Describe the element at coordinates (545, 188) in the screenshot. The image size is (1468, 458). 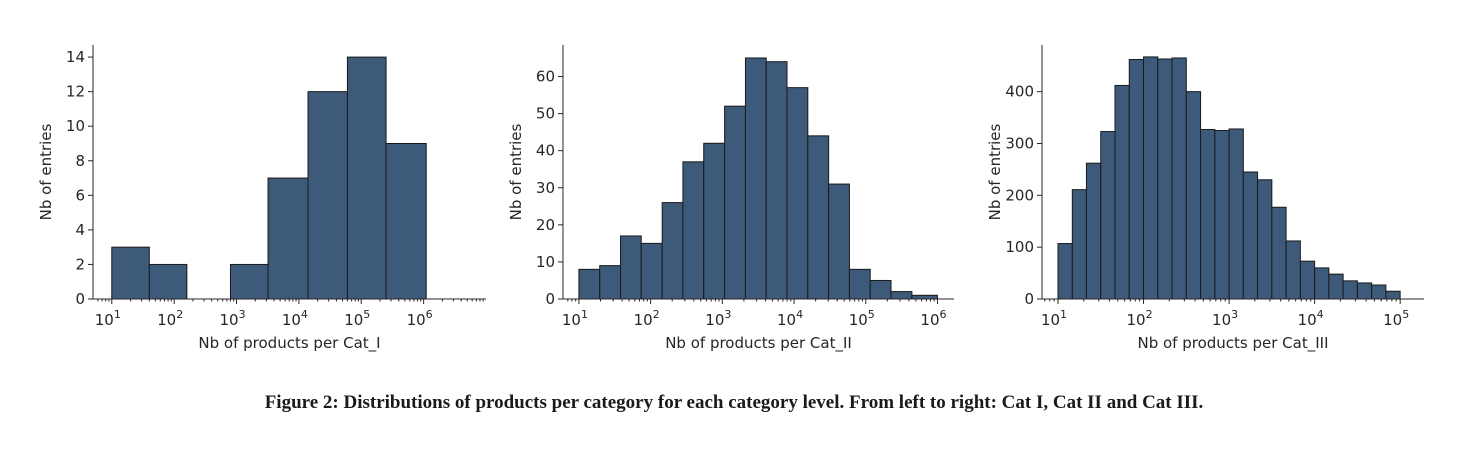
I see `y-tick-label: 30` at that location.